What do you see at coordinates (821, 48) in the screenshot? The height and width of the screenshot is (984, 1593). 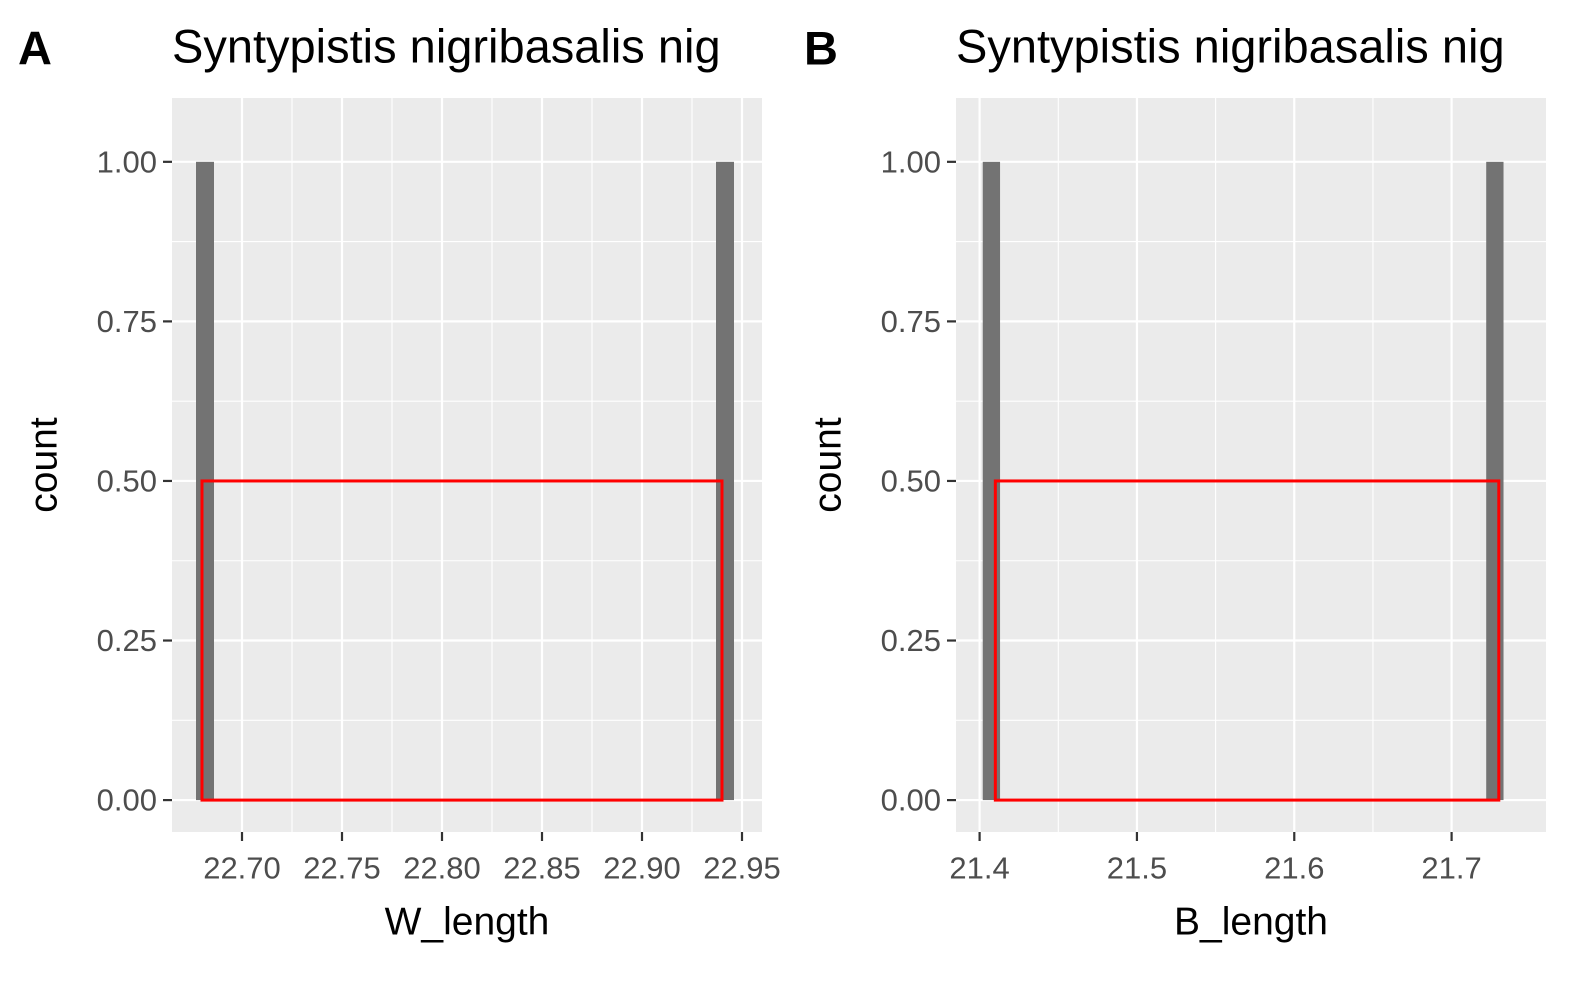 I see `panel-tag: B` at bounding box center [821, 48].